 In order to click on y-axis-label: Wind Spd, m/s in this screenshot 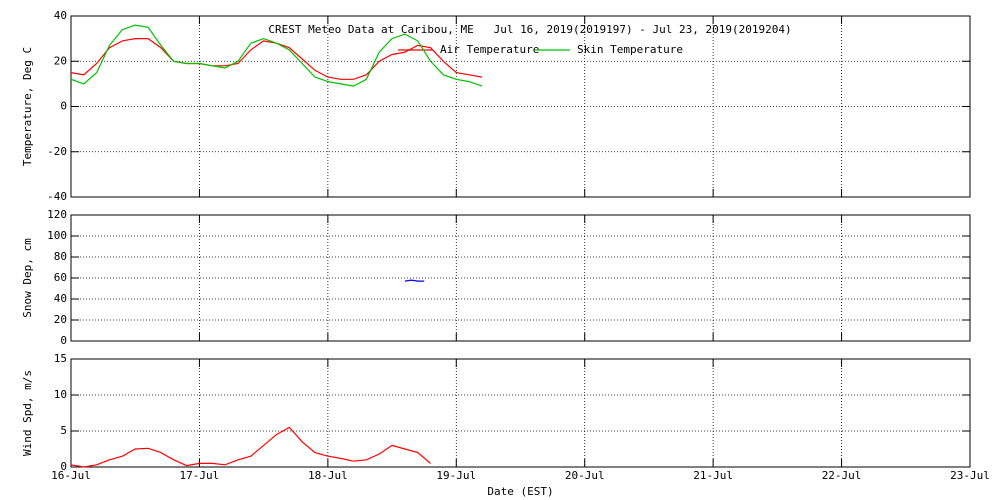, I will do `click(27, 413)`.